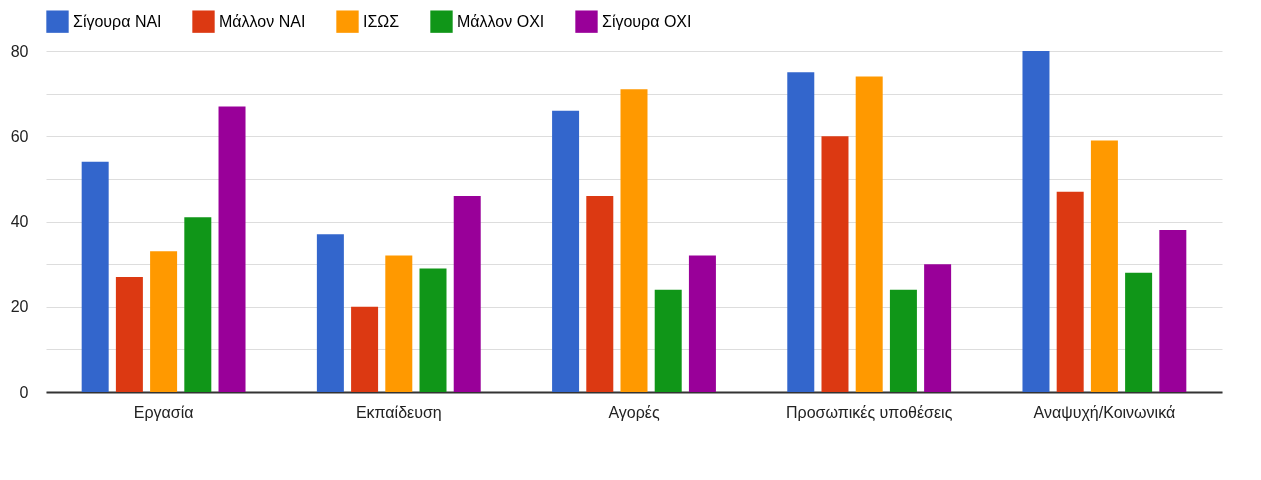  What do you see at coordinates (24, 392) in the screenshot?
I see `y-tick-label: 0` at bounding box center [24, 392].